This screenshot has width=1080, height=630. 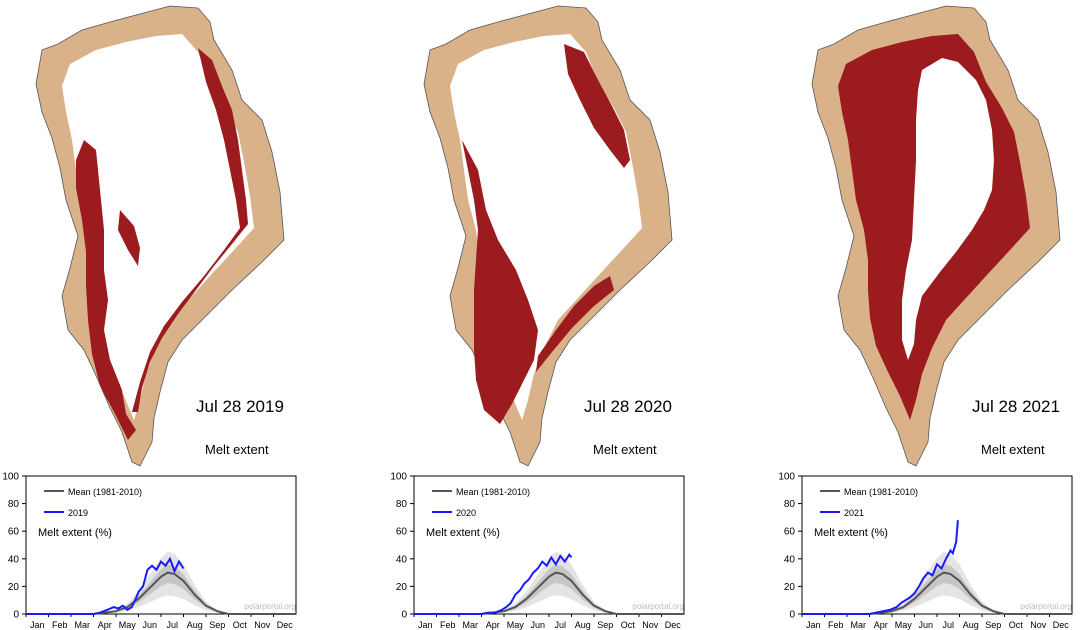 I want to click on map-date-label: Jul 28 2020, so click(x=628, y=406).